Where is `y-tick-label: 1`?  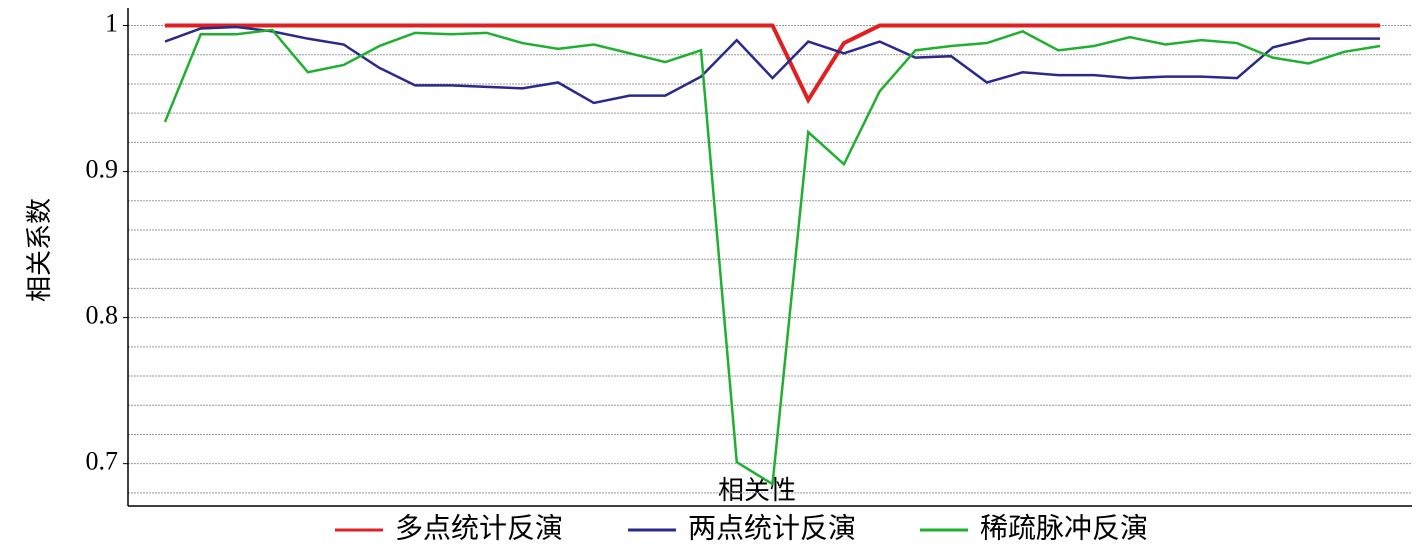 y-tick-label: 1 is located at coordinates (111, 22).